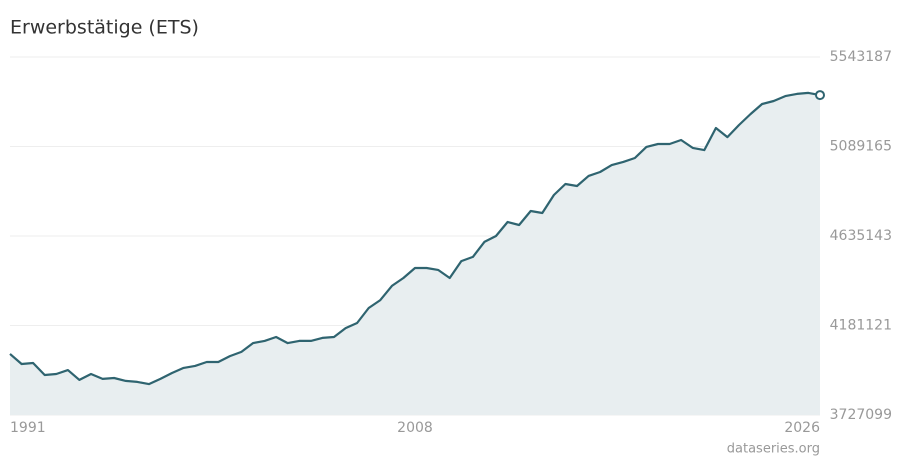 The width and height of the screenshot is (900, 460). What do you see at coordinates (773, 449) in the screenshot?
I see `source: dataseries.org` at bounding box center [773, 449].